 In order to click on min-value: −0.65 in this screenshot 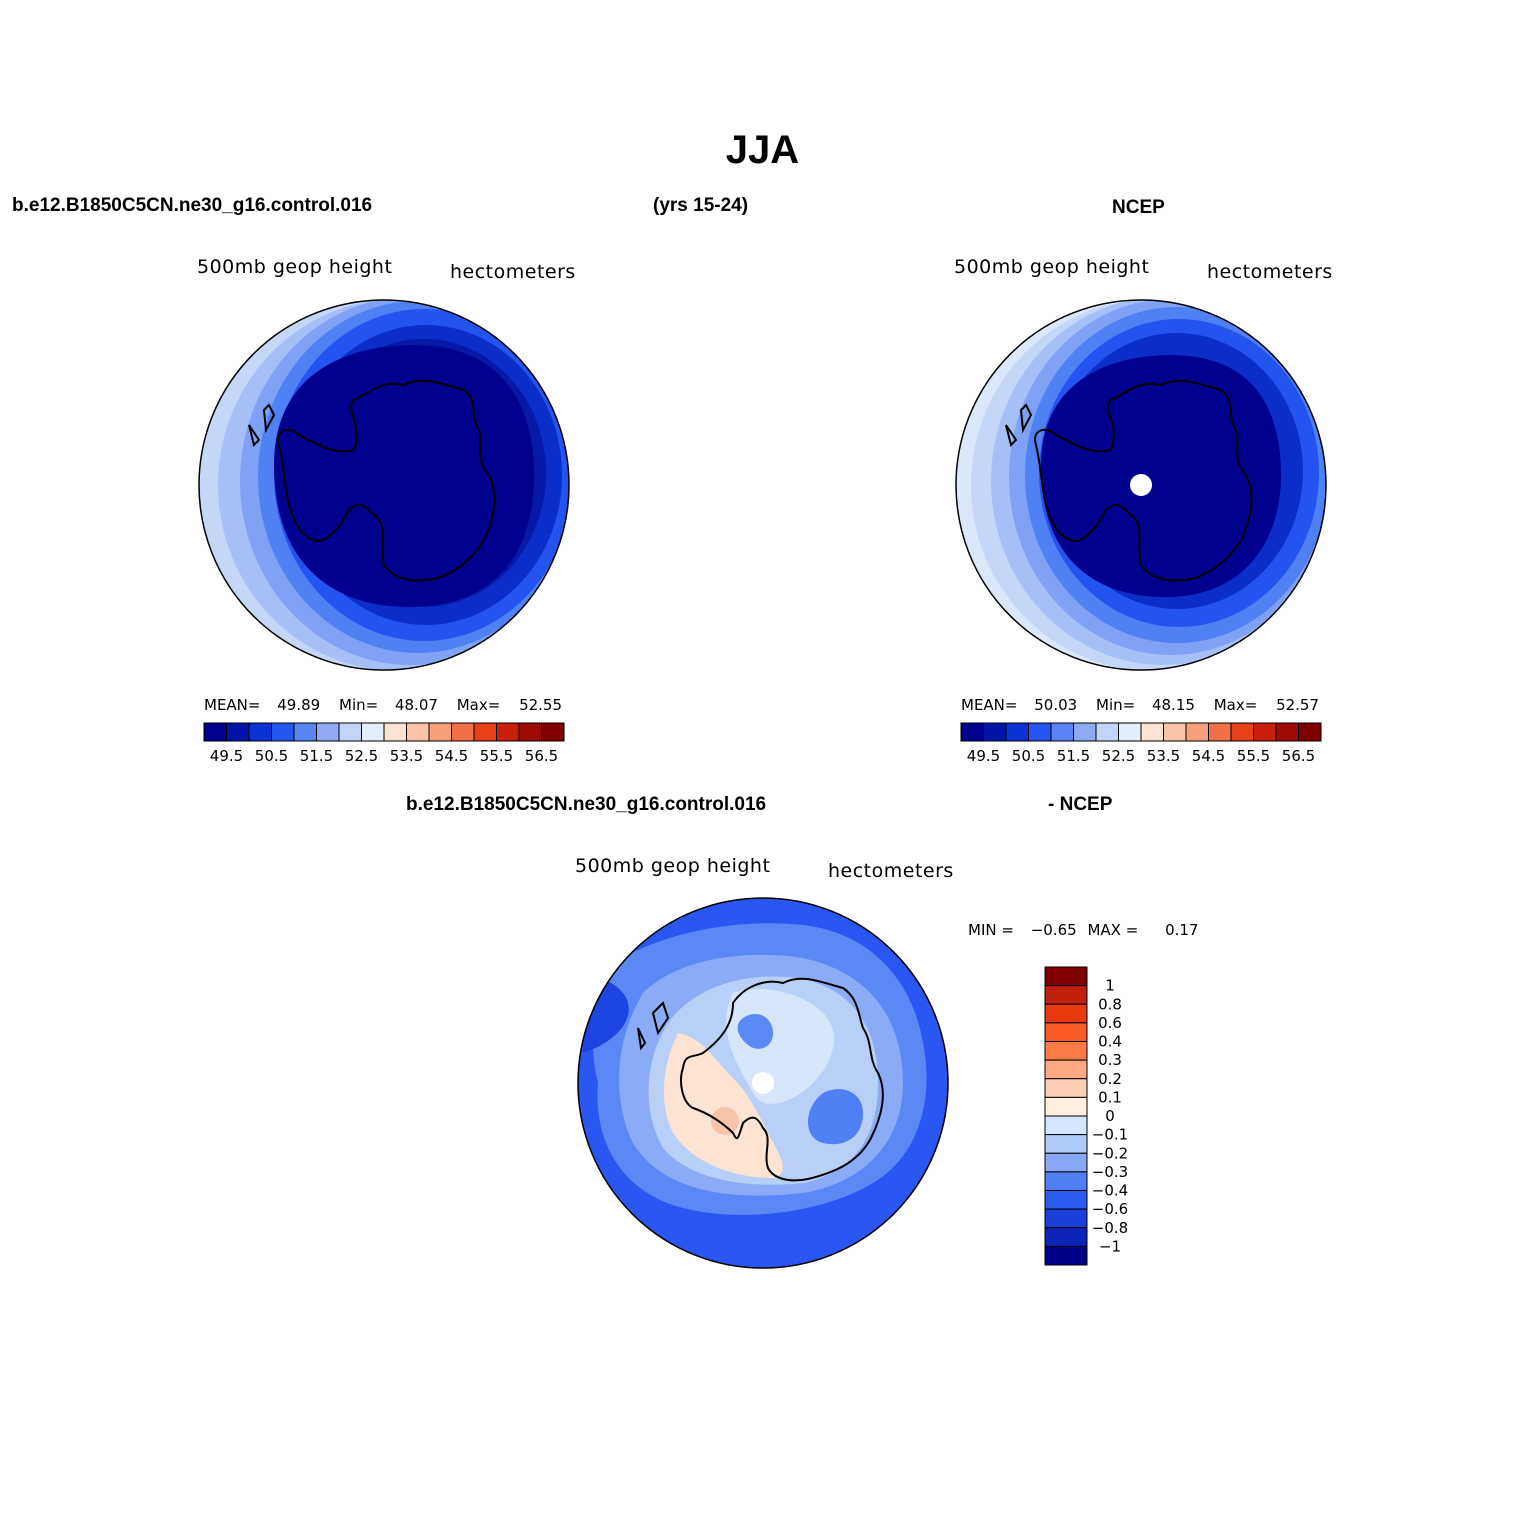, I will do `click(1053, 930)`.